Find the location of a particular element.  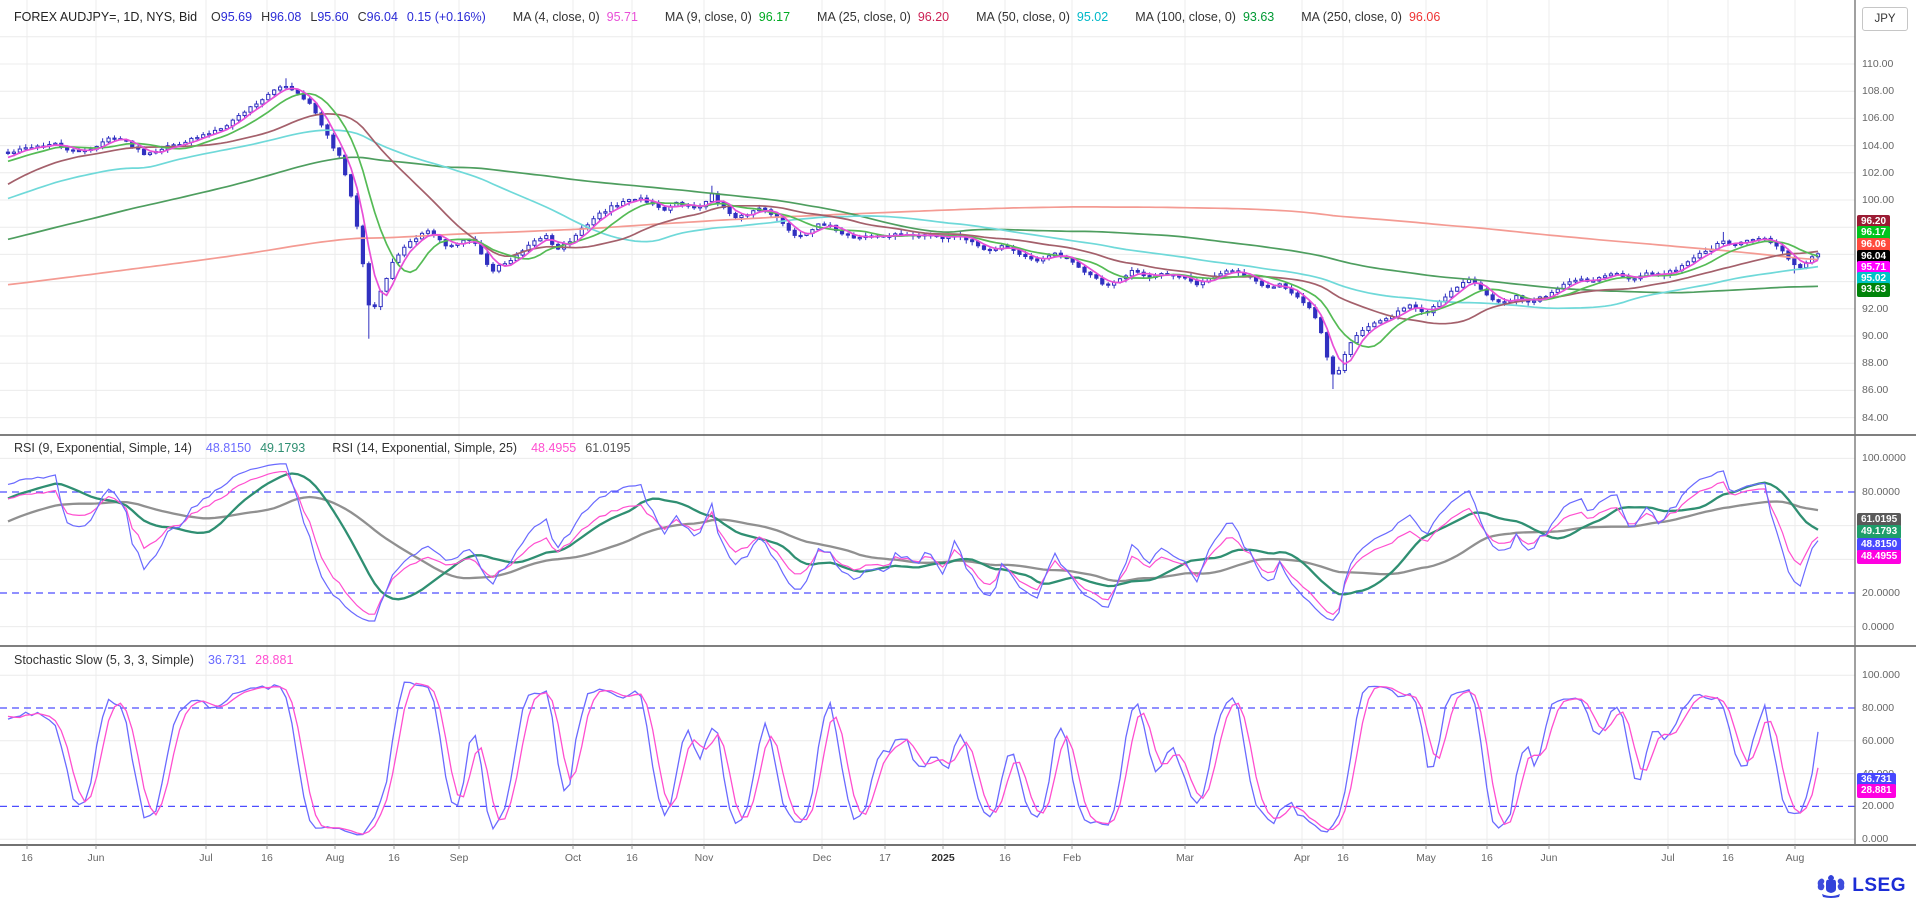

value-tag: 96.20 is located at coordinates (1874, 222).